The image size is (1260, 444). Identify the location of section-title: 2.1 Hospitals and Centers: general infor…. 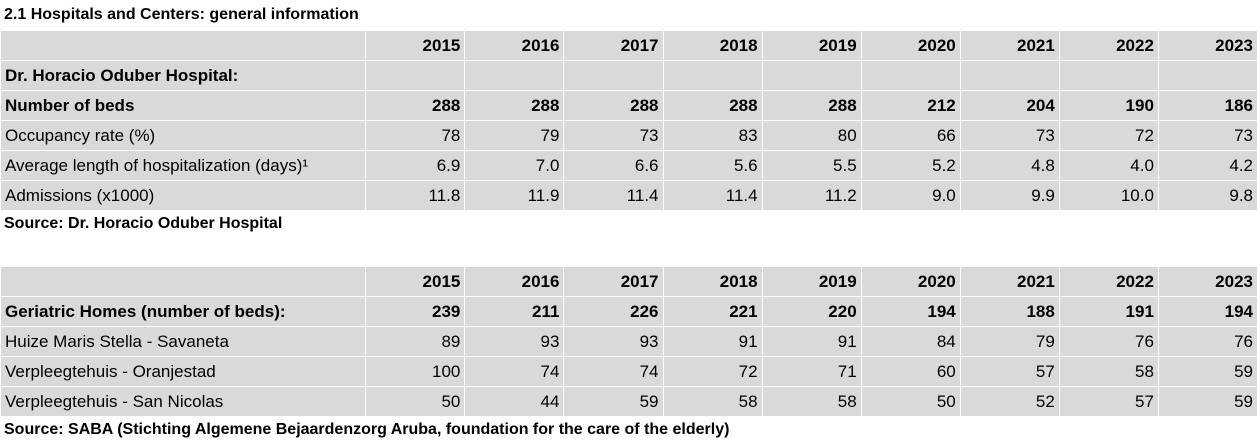
(181, 14).